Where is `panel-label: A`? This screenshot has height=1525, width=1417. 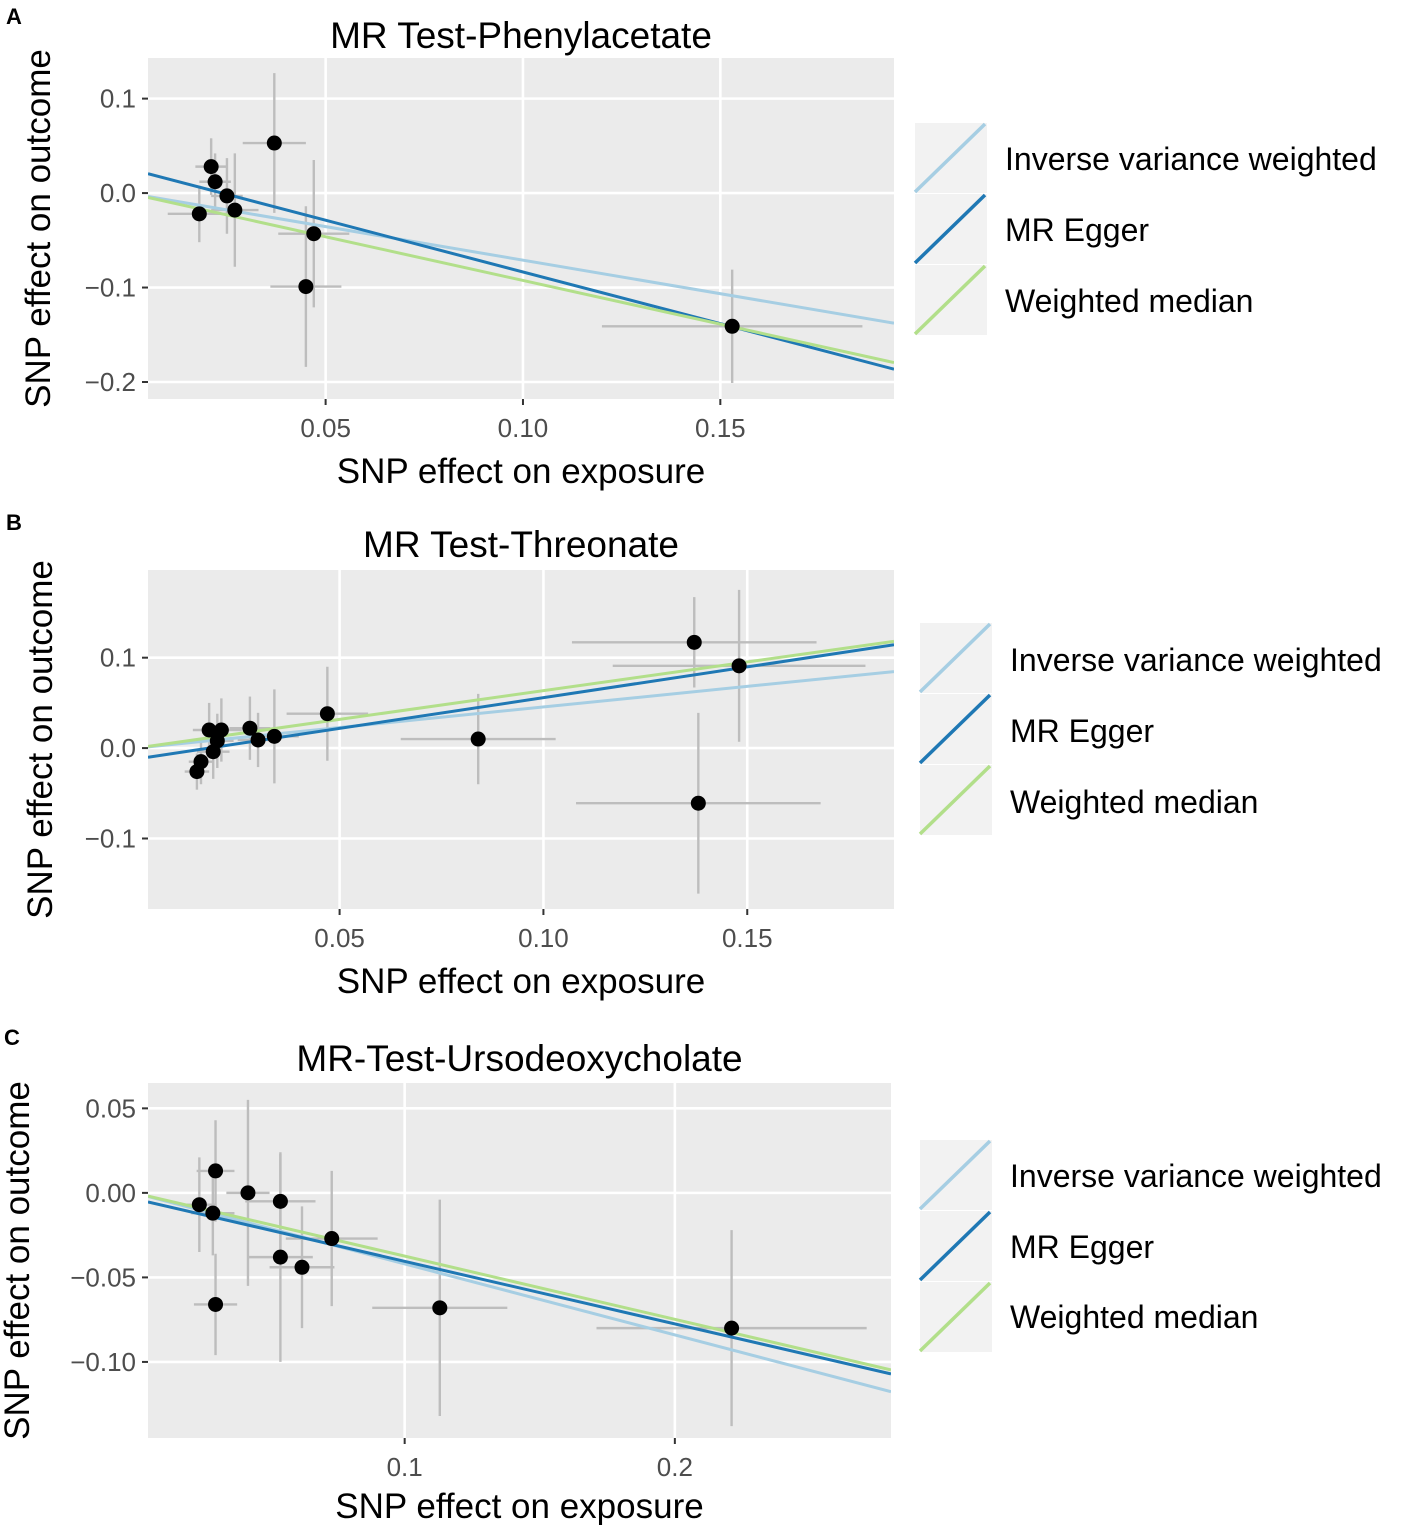
panel-label: A is located at coordinates (14, 16).